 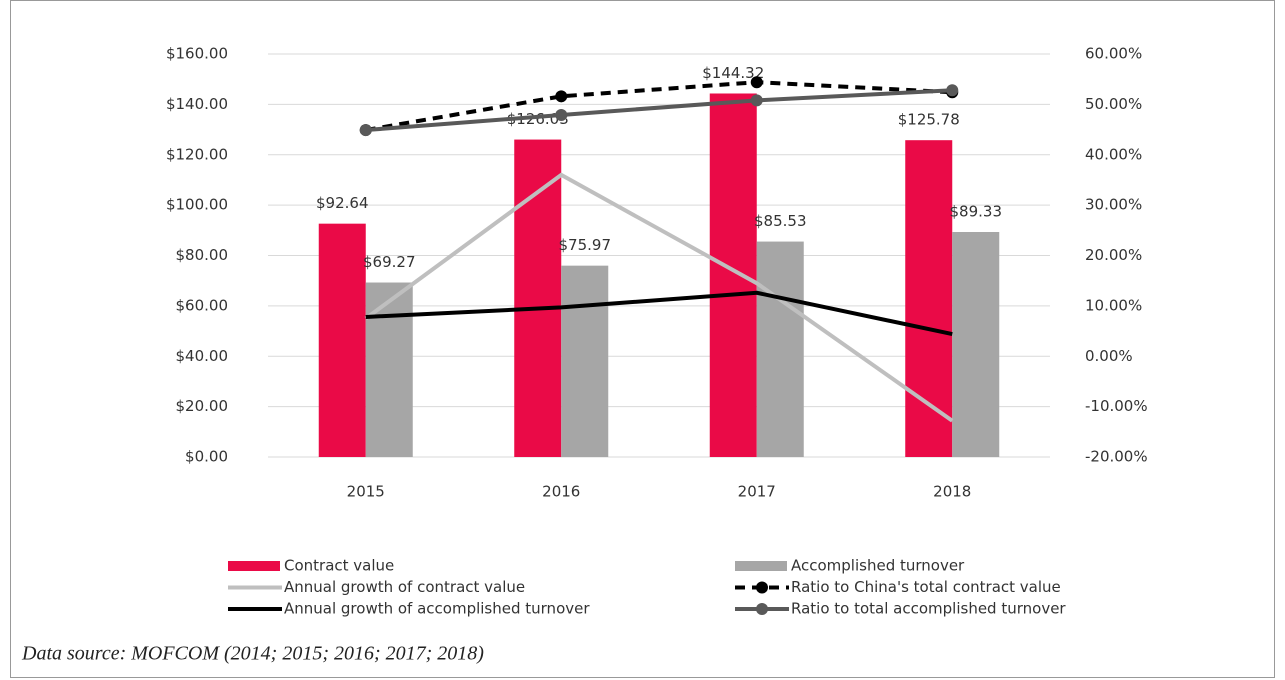 I want to click on legend-label: Contract value, so click(x=339, y=566).